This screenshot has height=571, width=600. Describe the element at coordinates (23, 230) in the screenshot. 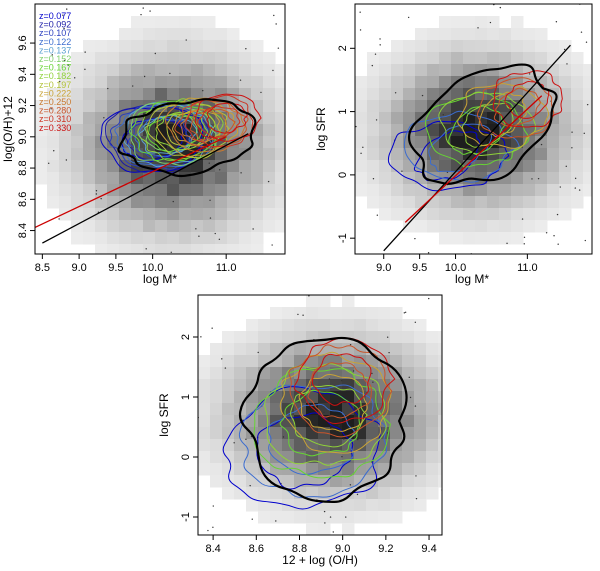

I see `y-tick-label: 8.4` at that location.